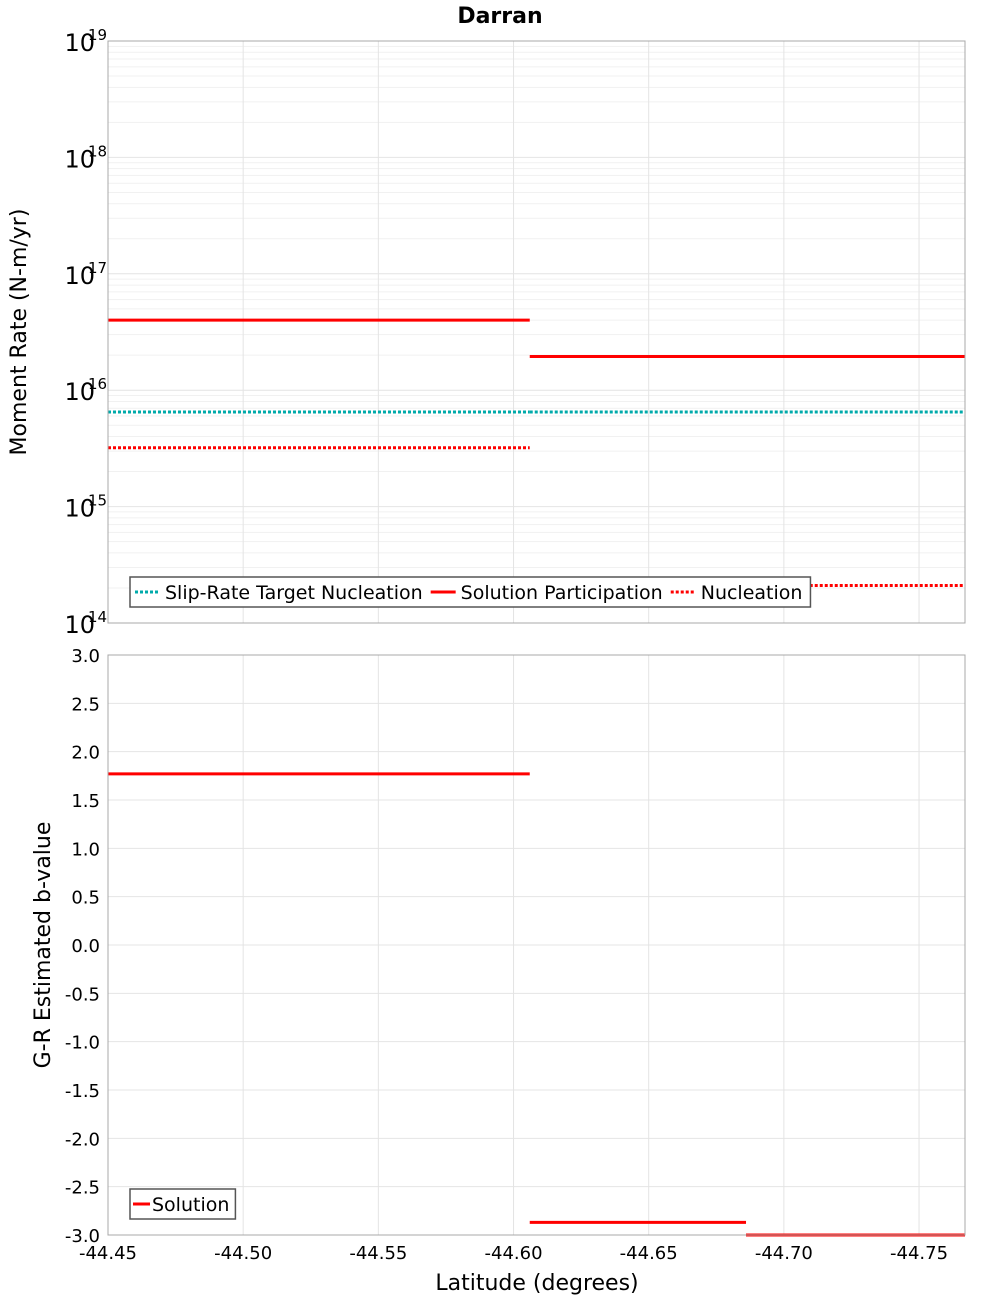  What do you see at coordinates (82, 1236) in the screenshot?
I see `b-value-tick-label: -3.0` at bounding box center [82, 1236].